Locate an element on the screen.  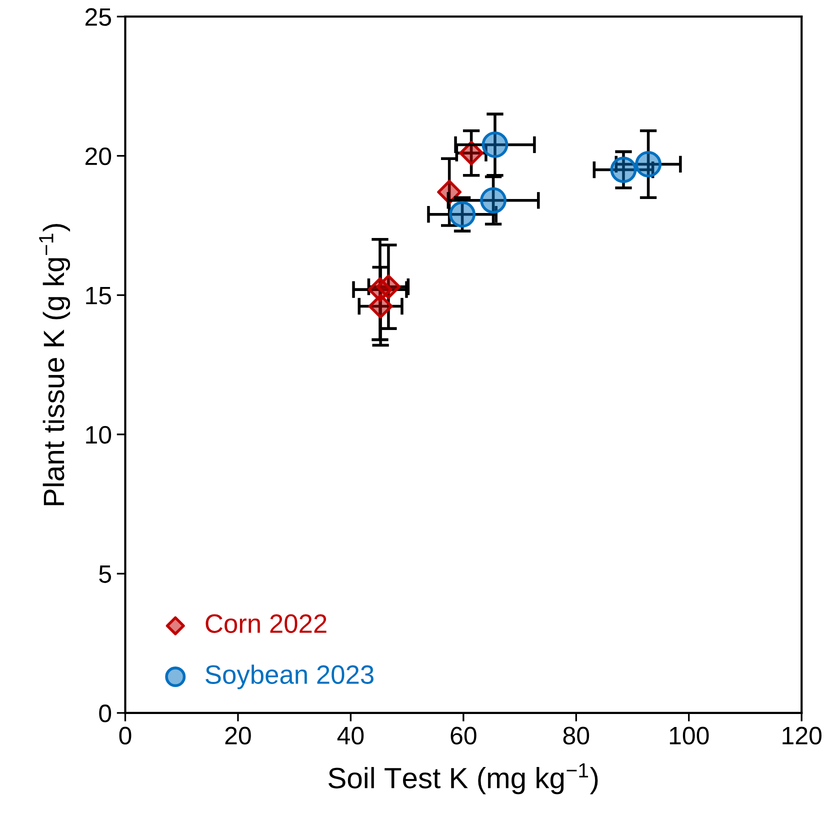
y-tick-label: 10 is located at coordinates (99, 435).